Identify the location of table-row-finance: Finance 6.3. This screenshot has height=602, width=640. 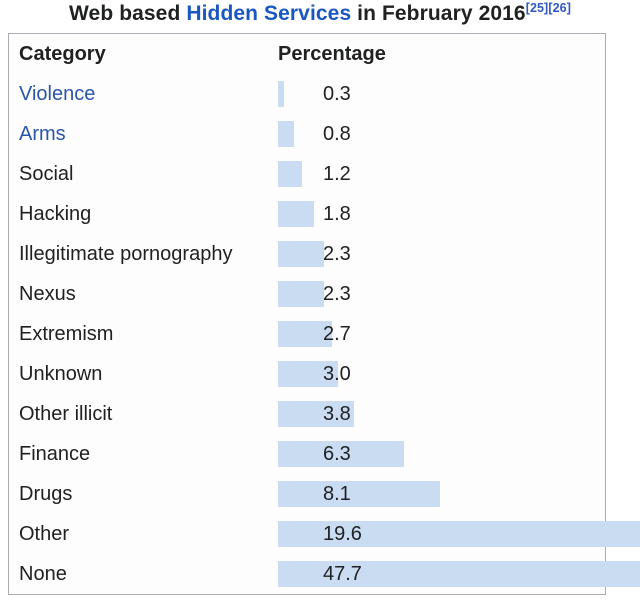
(307, 454).